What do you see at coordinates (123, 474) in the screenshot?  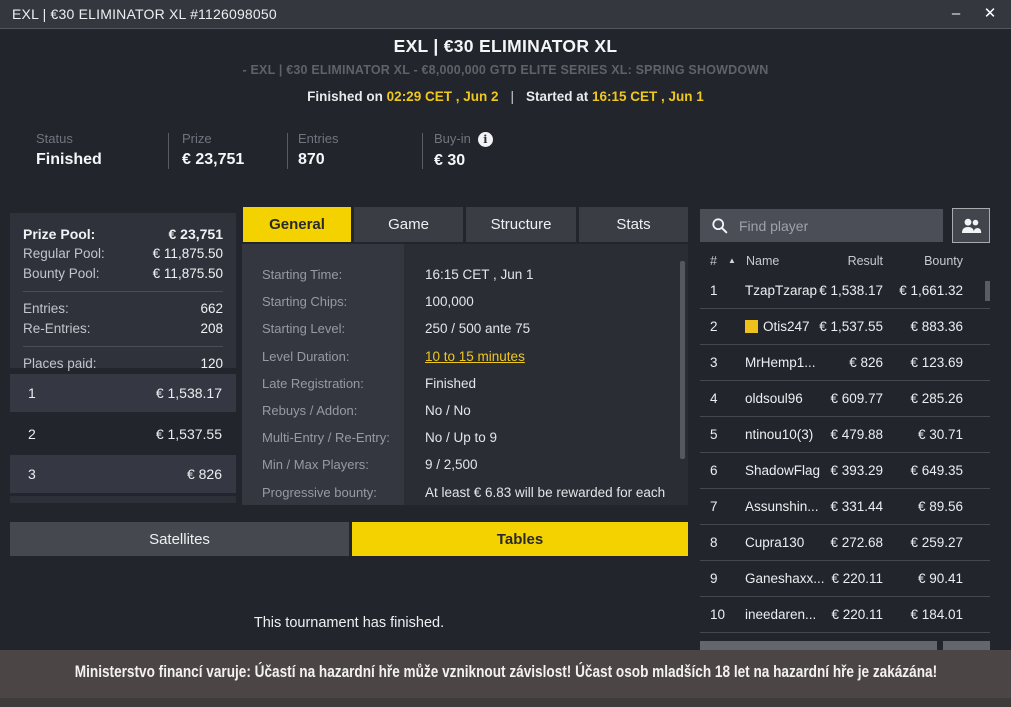 I see `payout-row: 3 € 826` at bounding box center [123, 474].